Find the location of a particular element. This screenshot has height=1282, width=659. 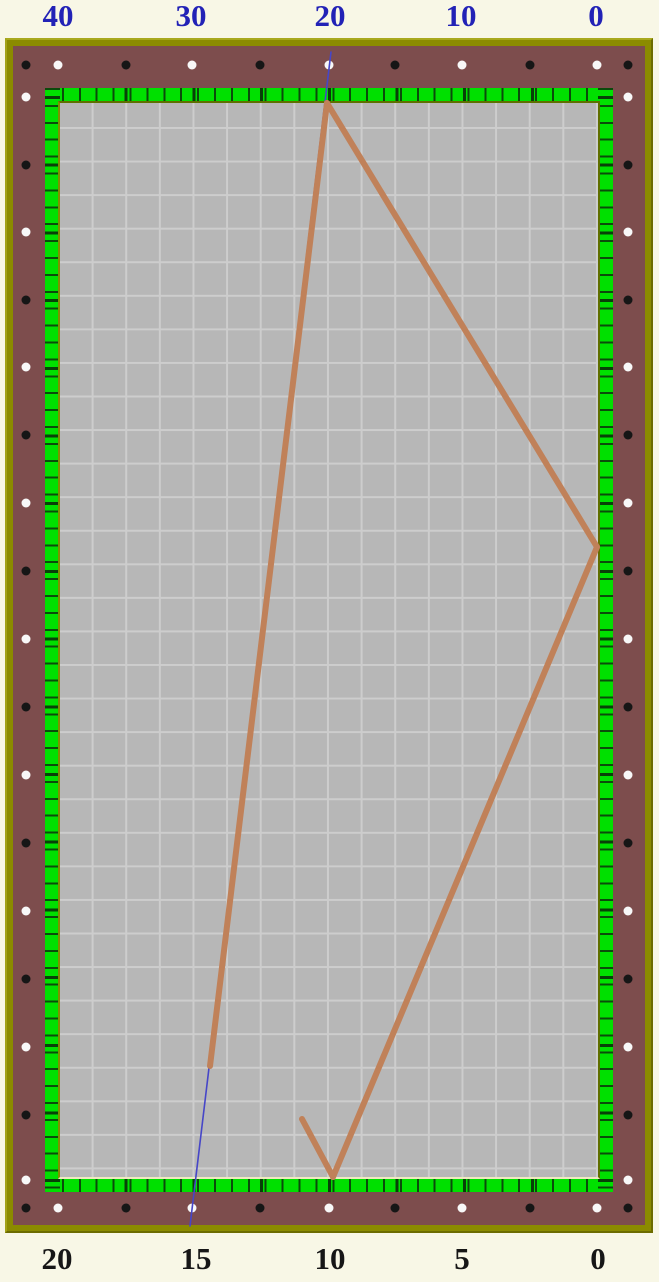

bottom-scale-label: 15 is located at coordinates (196, 1258).